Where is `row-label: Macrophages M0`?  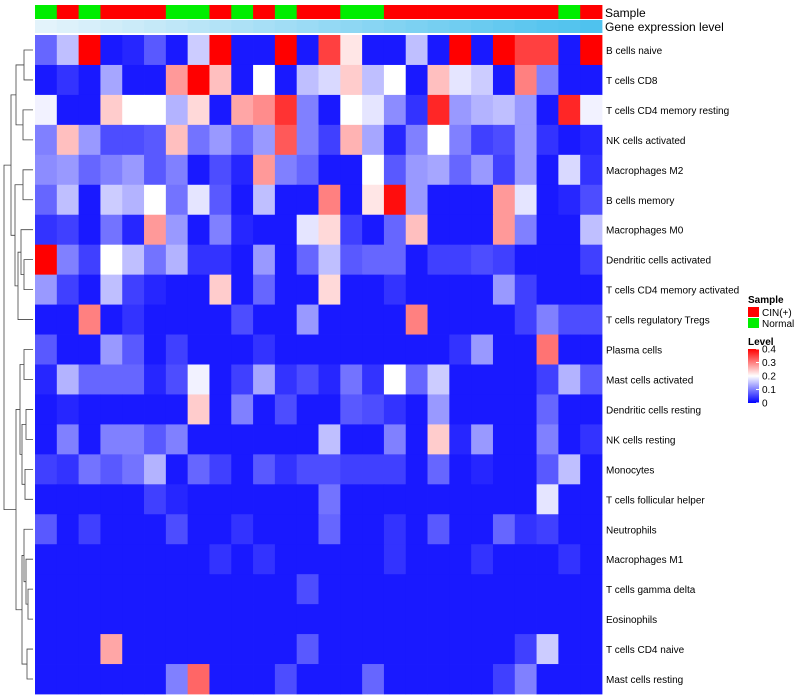
row-label: Macrophages M0 is located at coordinates (645, 231).